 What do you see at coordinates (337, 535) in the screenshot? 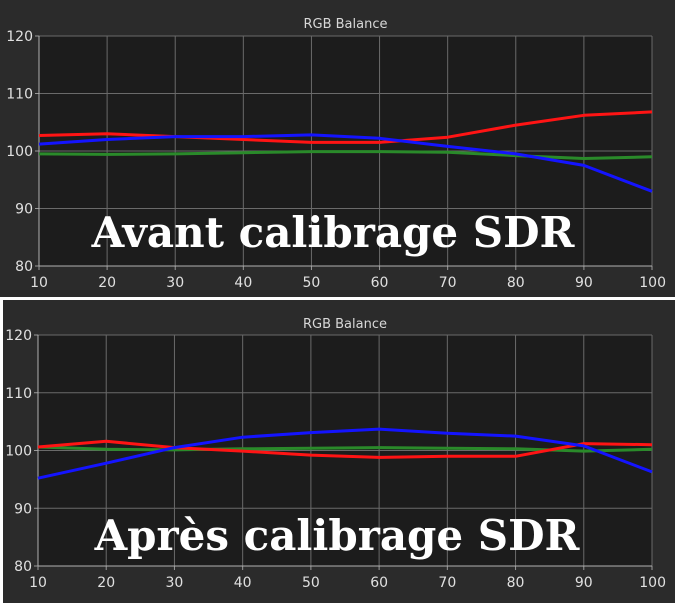
I see `overlay-label: Après calibrage SDR` at bounding box center [337, 535].